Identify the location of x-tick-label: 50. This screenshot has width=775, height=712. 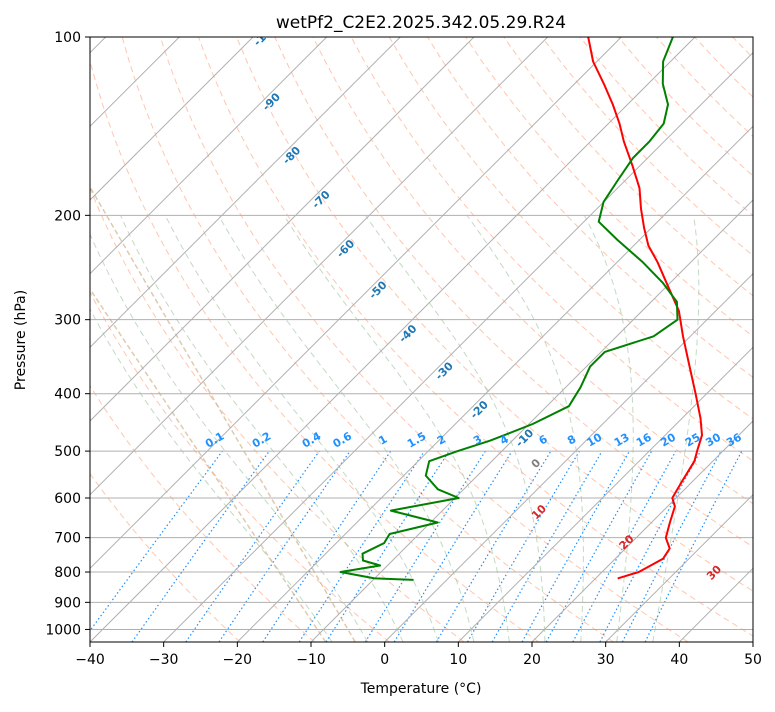
(753, 660).